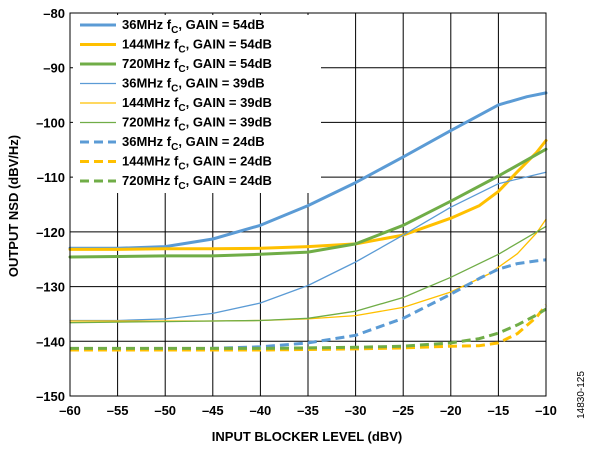 Image resolution: width=592 pixels, height=449 pixels. What do you see at coordinates (197, 163) in the screenshot?
I see `legend-entry-label: 144MHz fC, GAIN = 24dB` at bounding box center [197, 163].